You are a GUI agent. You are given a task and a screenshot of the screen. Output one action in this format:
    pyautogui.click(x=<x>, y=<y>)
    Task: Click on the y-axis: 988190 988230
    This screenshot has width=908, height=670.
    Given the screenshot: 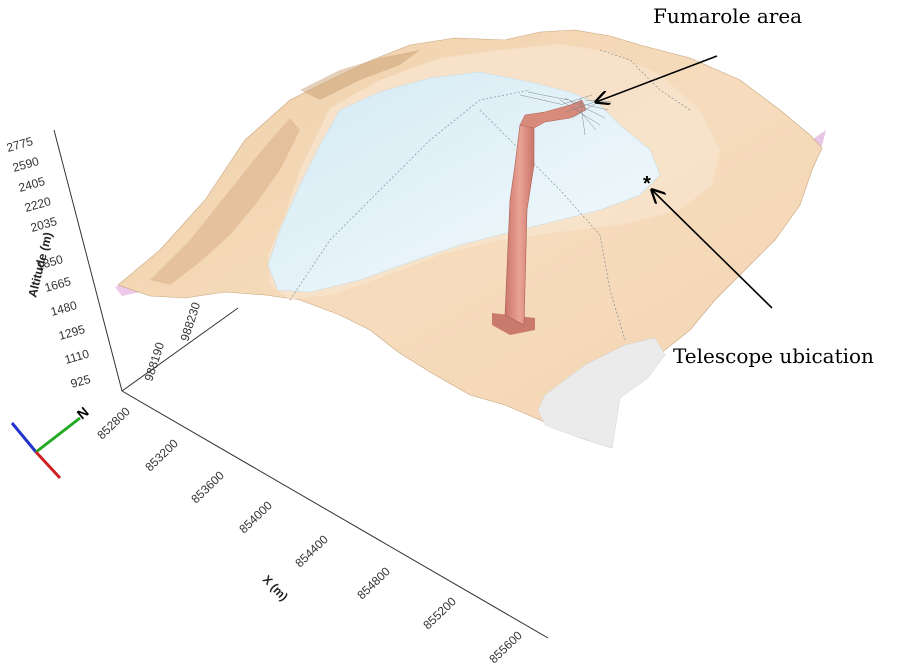 What is the action you would take?
    pyautogui.click(x=180, y=346)
    